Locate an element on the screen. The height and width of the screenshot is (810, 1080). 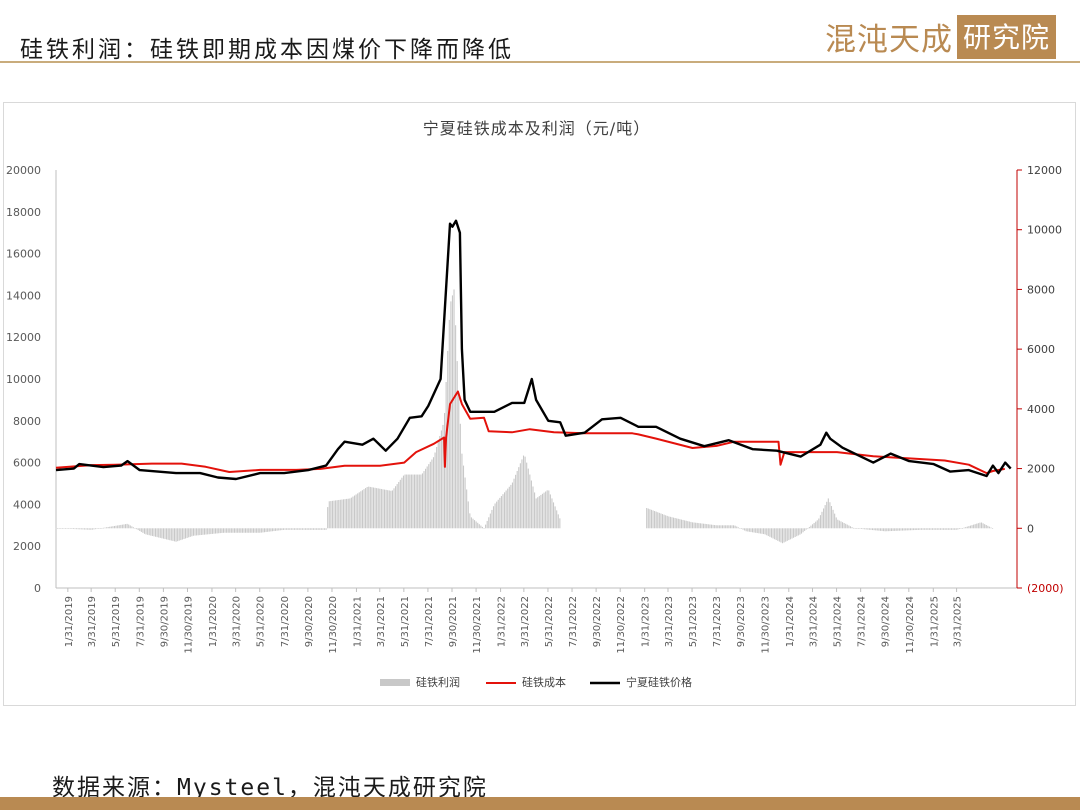
right-tick-label: 10000 is located at coordinates (1044, 230).